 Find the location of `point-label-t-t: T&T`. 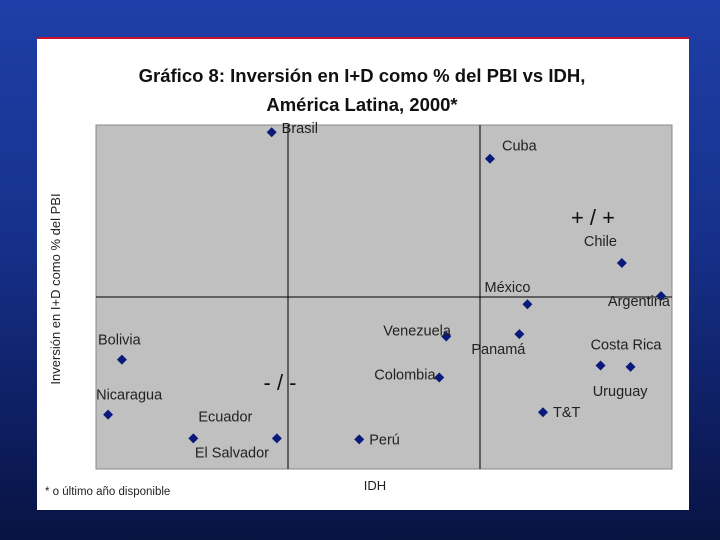

point-label-t-t: T&T is located at coordinates (567, 413).